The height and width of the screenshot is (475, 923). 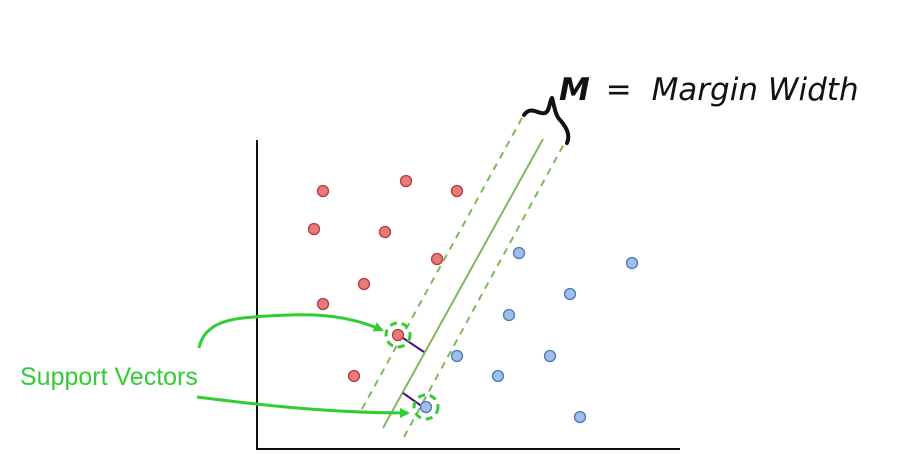 What do you see at coordinates (303, 406) in the screenshot?
I see `arrow-to-blue-support-vector` at bounding box center [303, 406].